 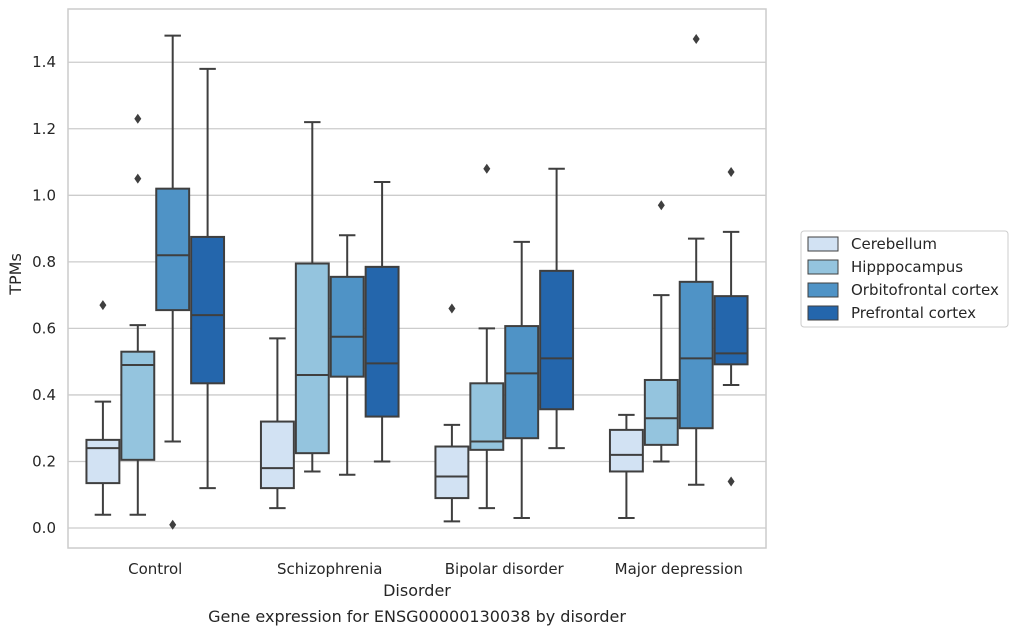 I want to click on y-tick-label: 1.4, so click(x=44, y=62).